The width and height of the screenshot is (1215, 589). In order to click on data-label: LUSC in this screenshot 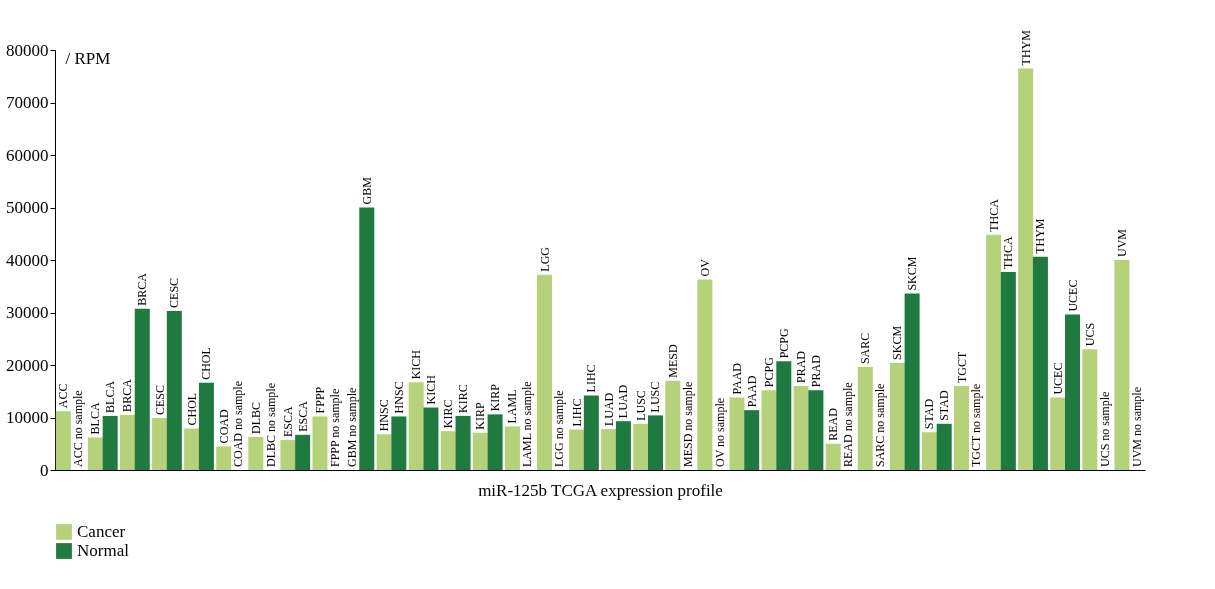, I will do `click(655, 397)`.